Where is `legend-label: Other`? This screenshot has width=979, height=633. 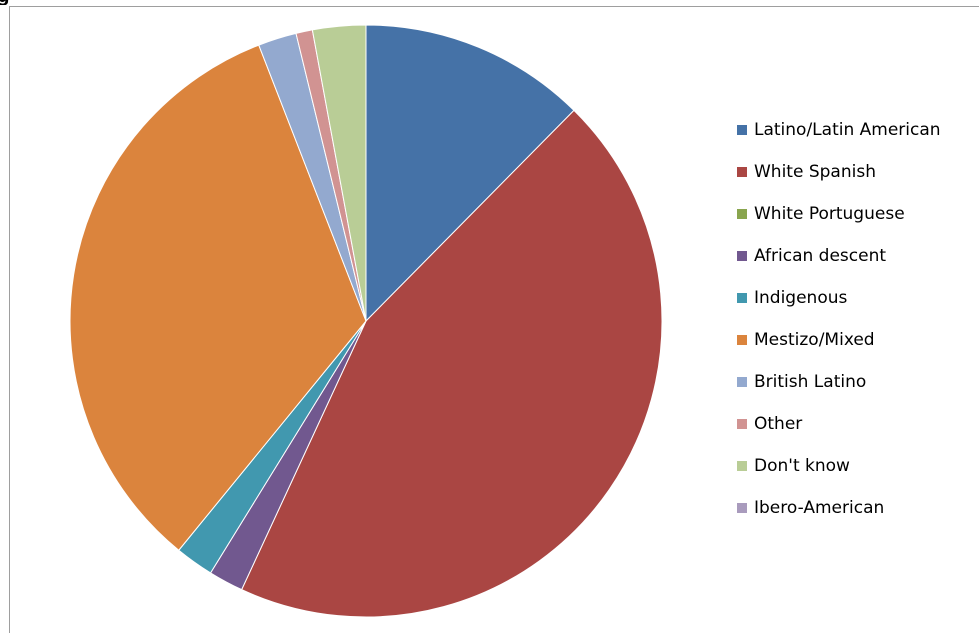 legend-label: Other is located at coordinates (778, 424).